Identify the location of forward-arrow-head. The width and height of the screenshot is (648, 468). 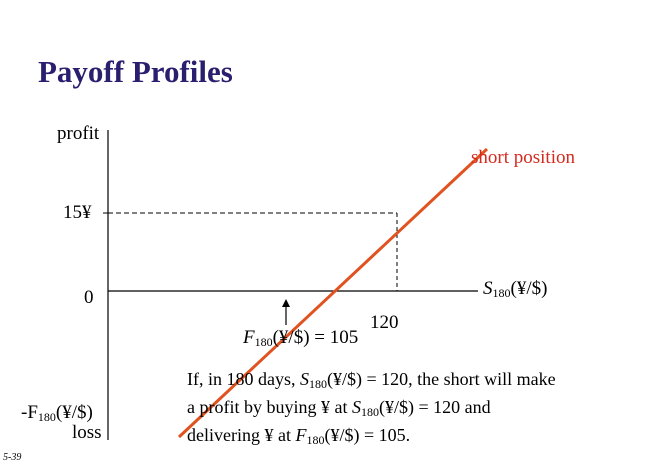
(286, 303).